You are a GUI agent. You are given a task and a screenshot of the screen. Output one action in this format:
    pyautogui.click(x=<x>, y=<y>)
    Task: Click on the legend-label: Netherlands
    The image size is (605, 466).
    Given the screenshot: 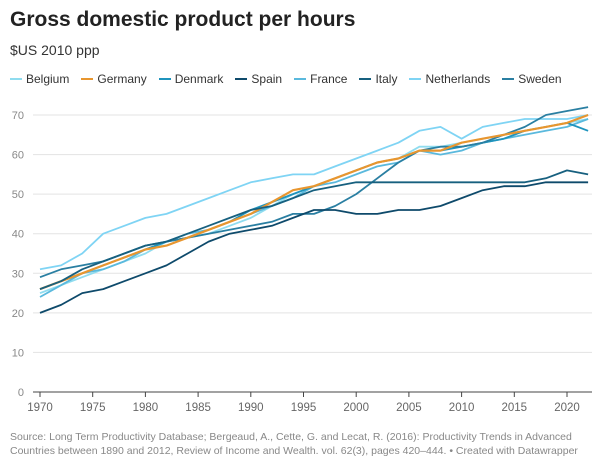 What is the action you would take?
    pyautogui.click(x=458, y=79)
    